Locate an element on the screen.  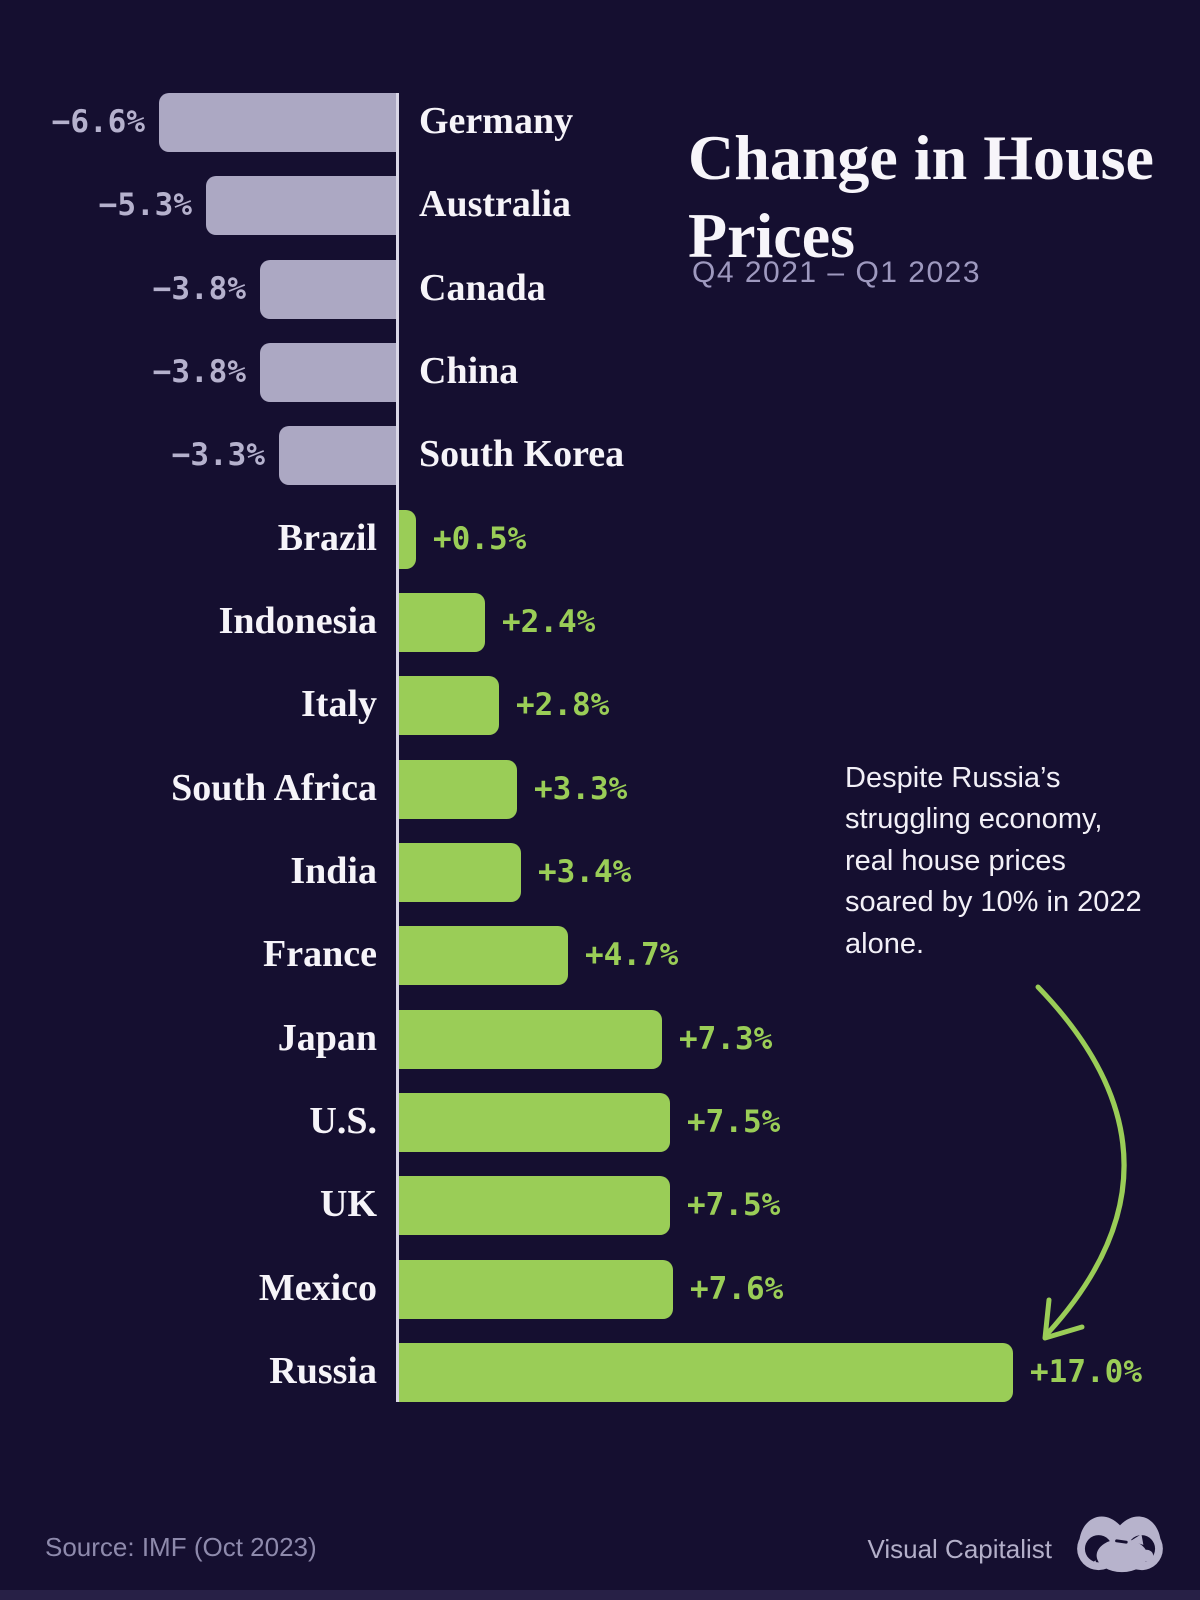
bar-india is located at coordinates (459, 872).